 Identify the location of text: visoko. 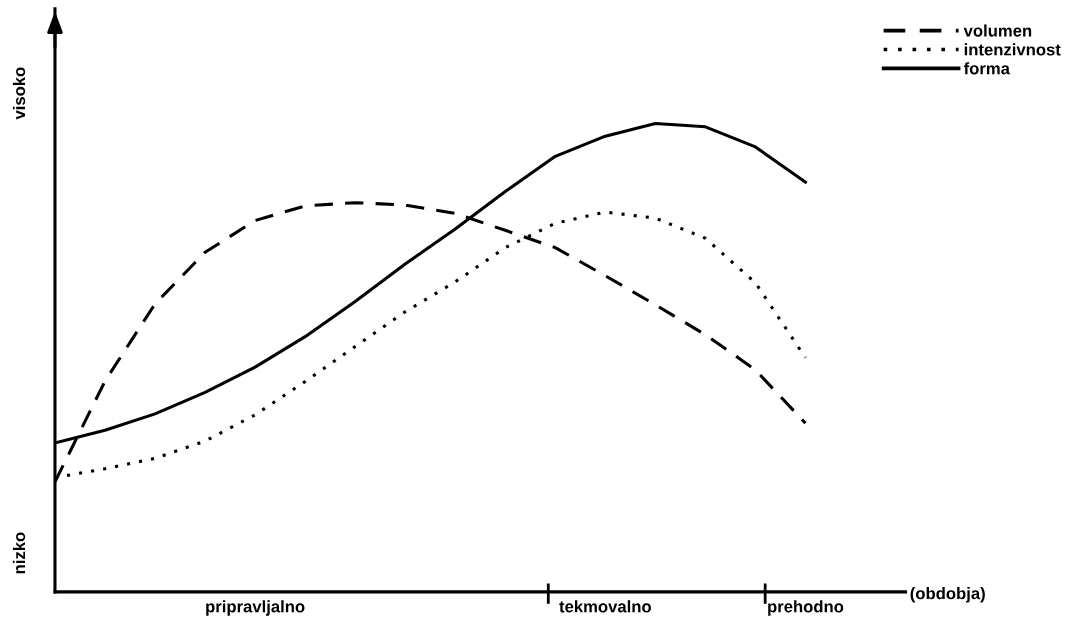
(19, 93).